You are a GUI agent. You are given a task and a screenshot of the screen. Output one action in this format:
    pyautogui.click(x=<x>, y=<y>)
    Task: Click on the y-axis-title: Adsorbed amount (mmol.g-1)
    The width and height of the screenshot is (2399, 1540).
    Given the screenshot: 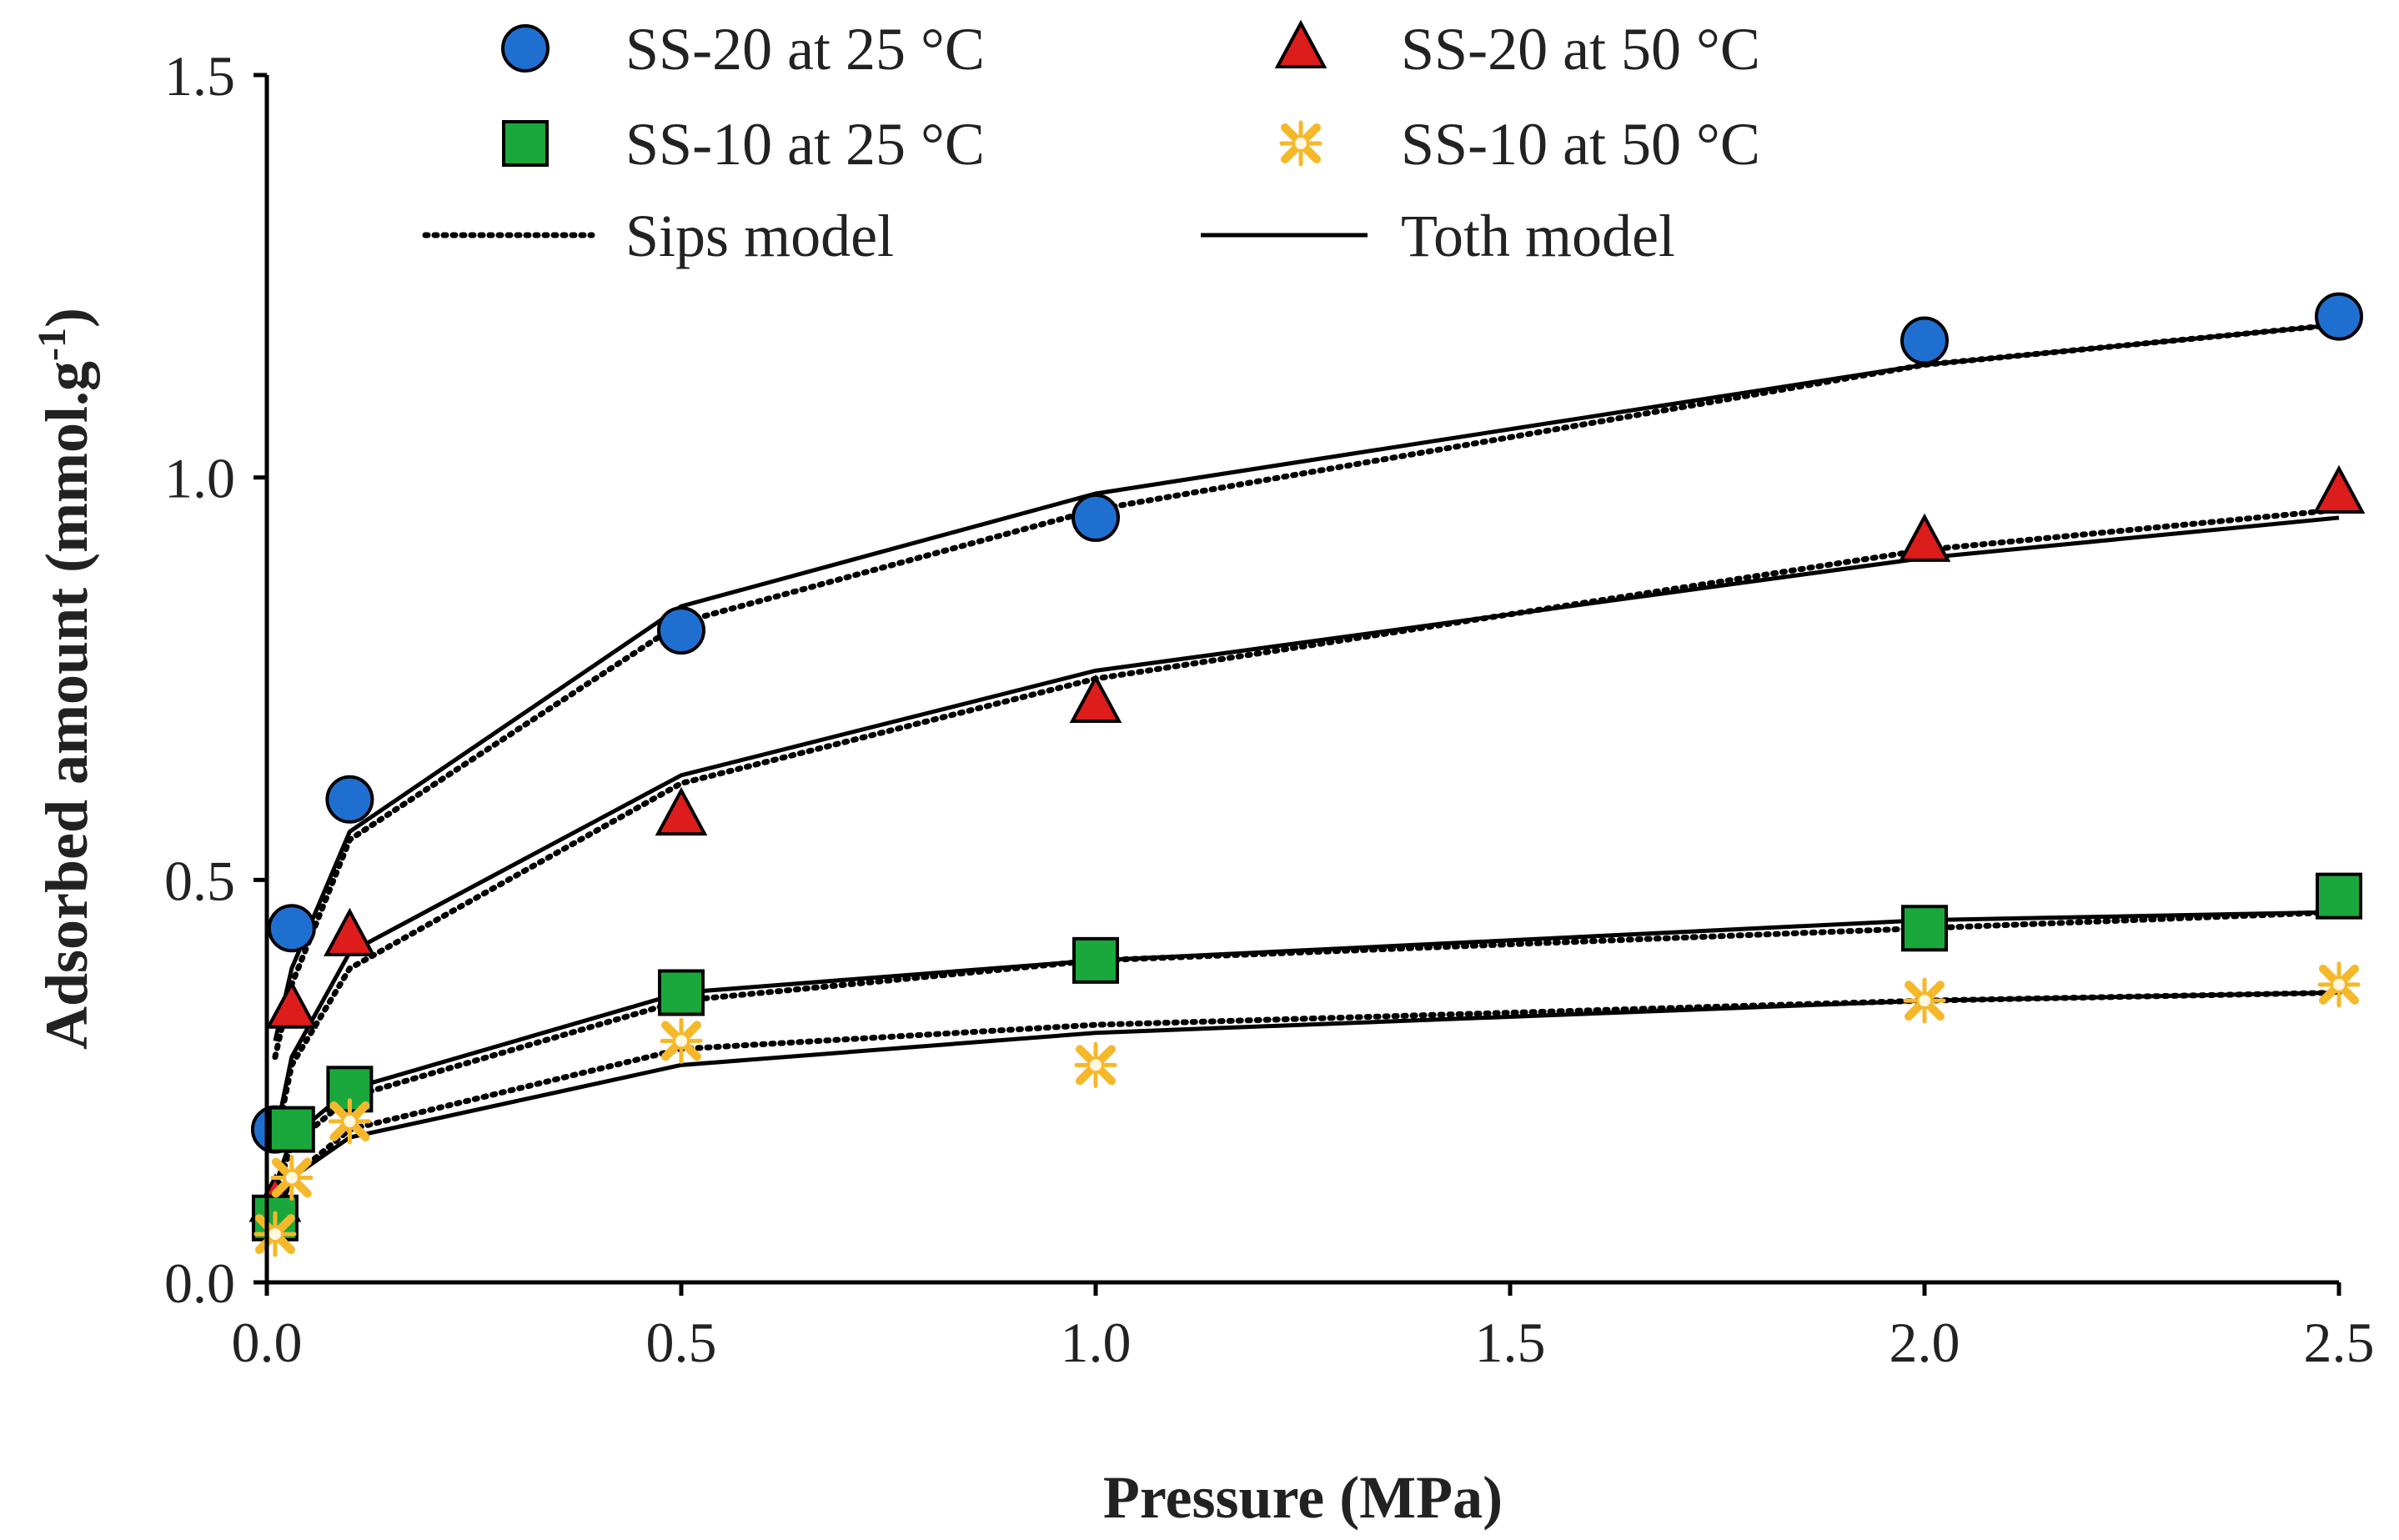 What is the action you would take?
    pyautogui.click(x=65, y=679)
    